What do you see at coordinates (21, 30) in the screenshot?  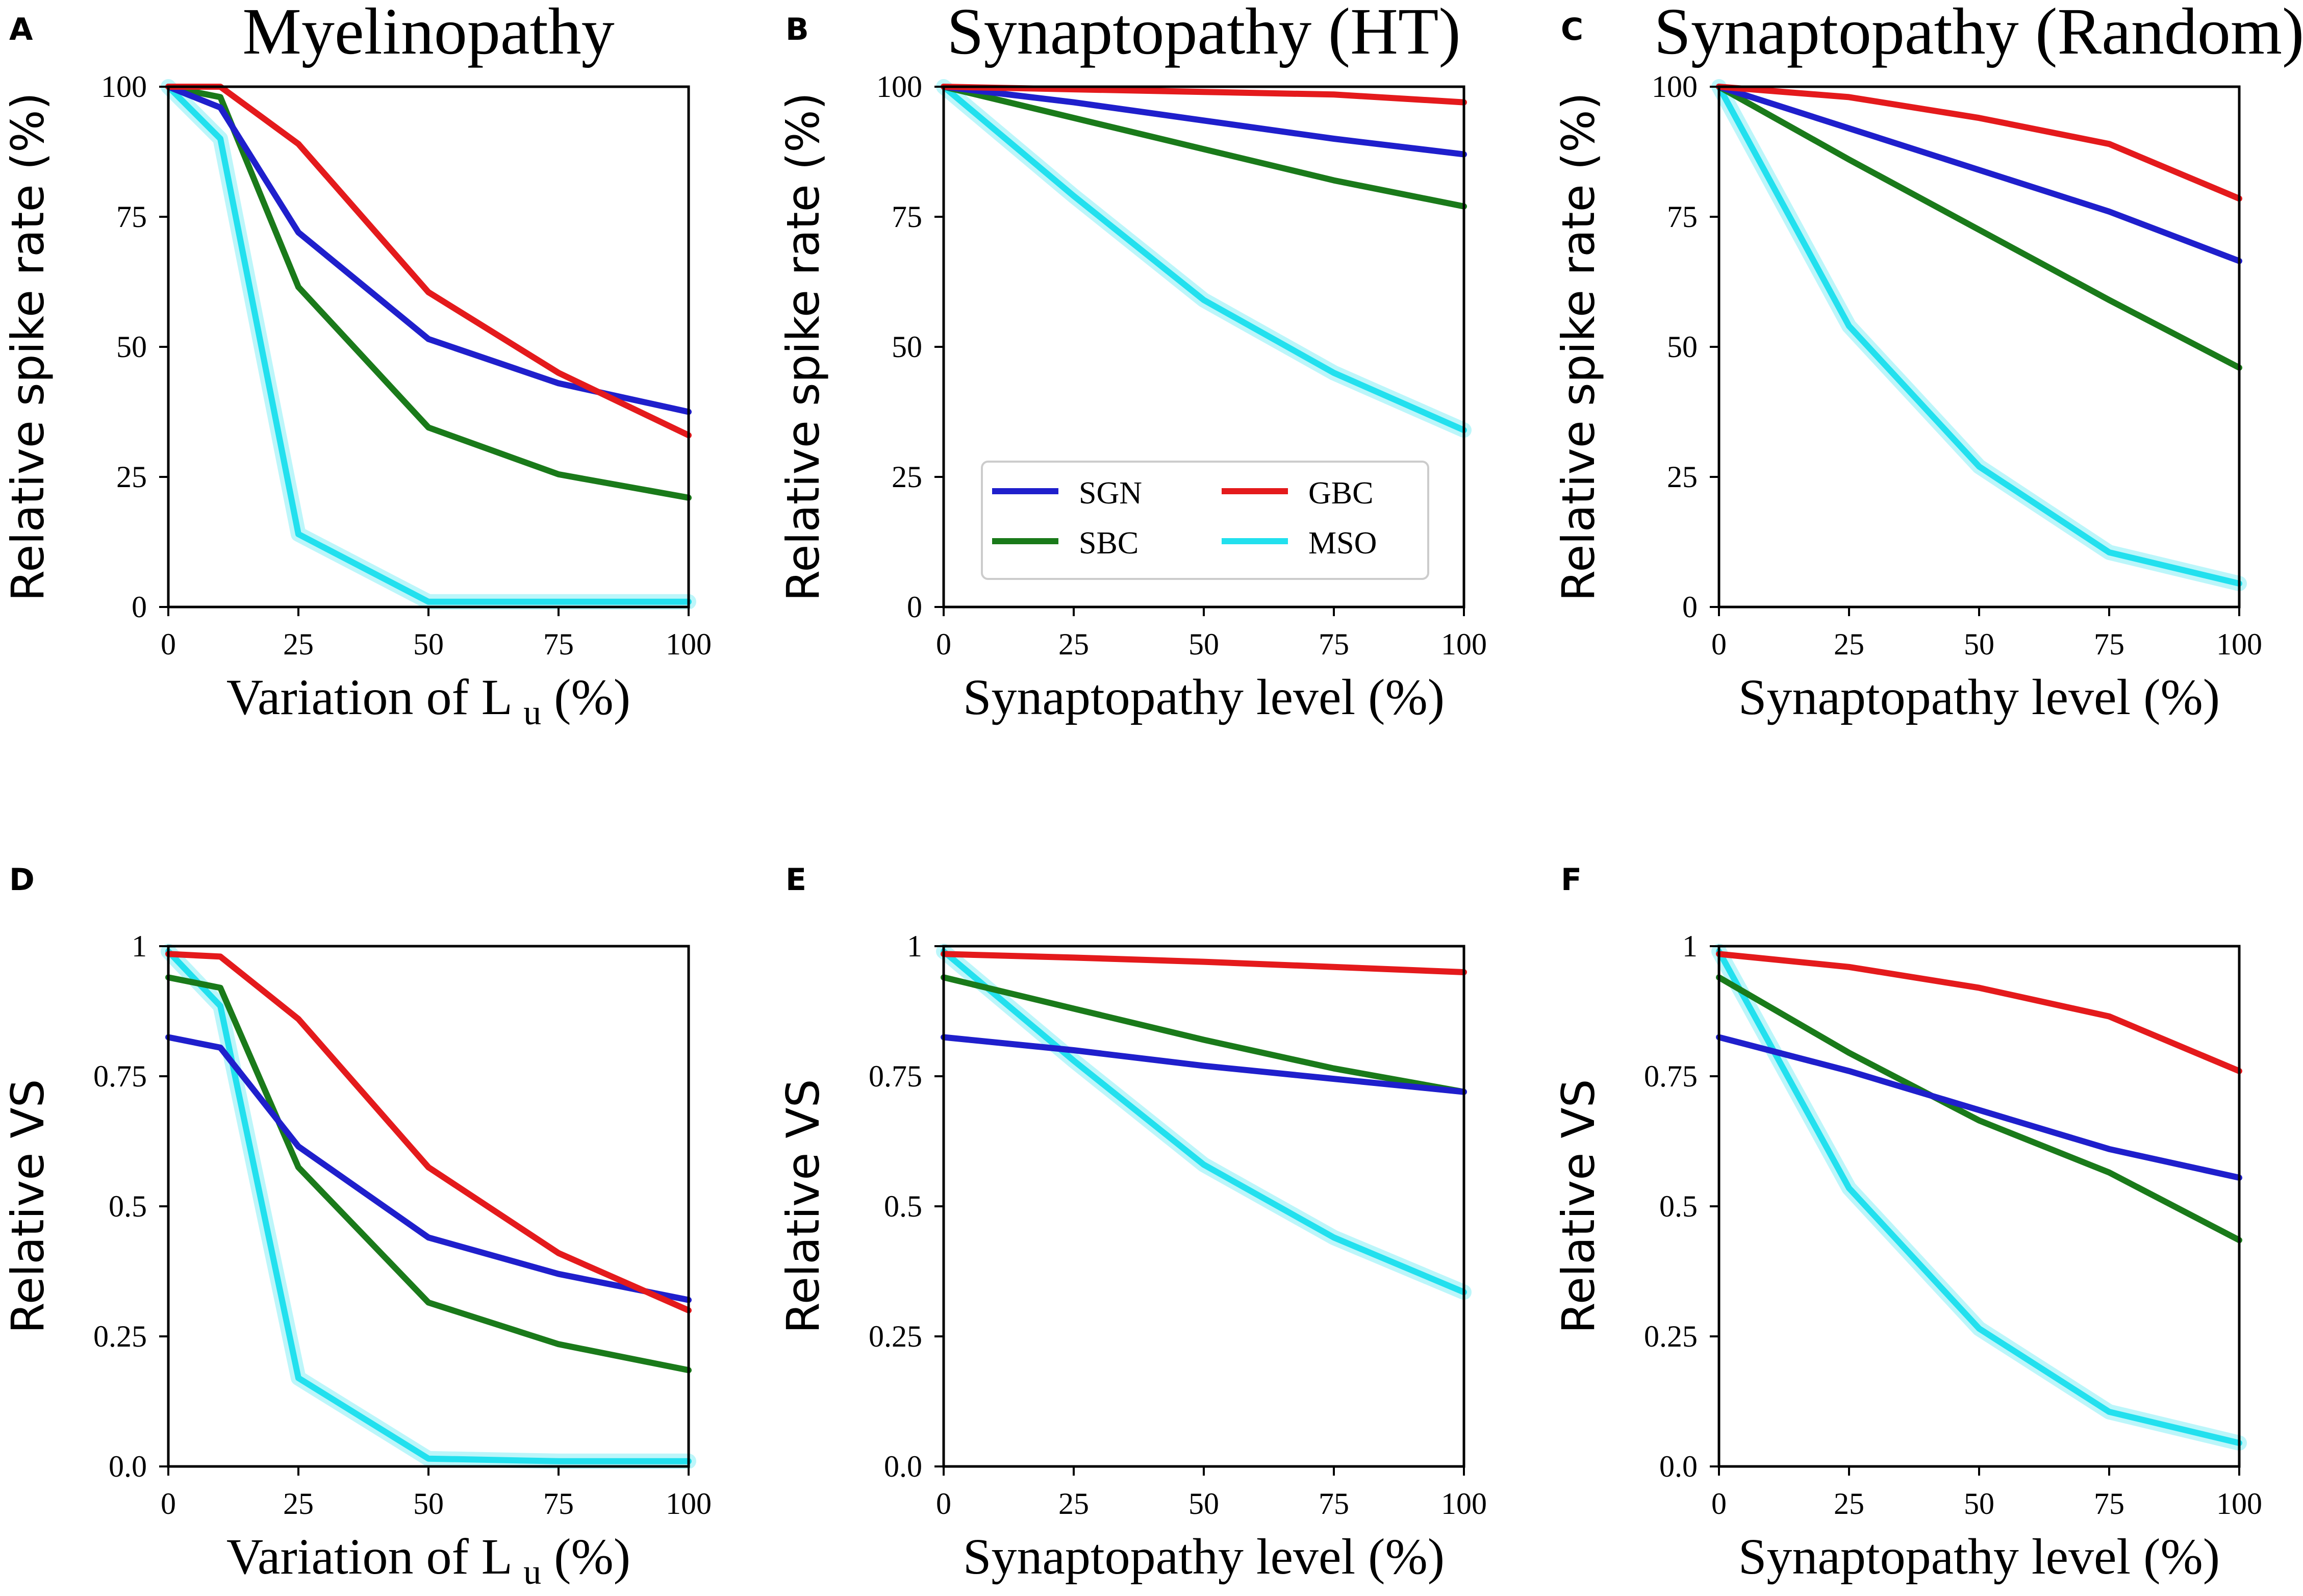 I see `panel-label: A` at bounding box center [21, 30].